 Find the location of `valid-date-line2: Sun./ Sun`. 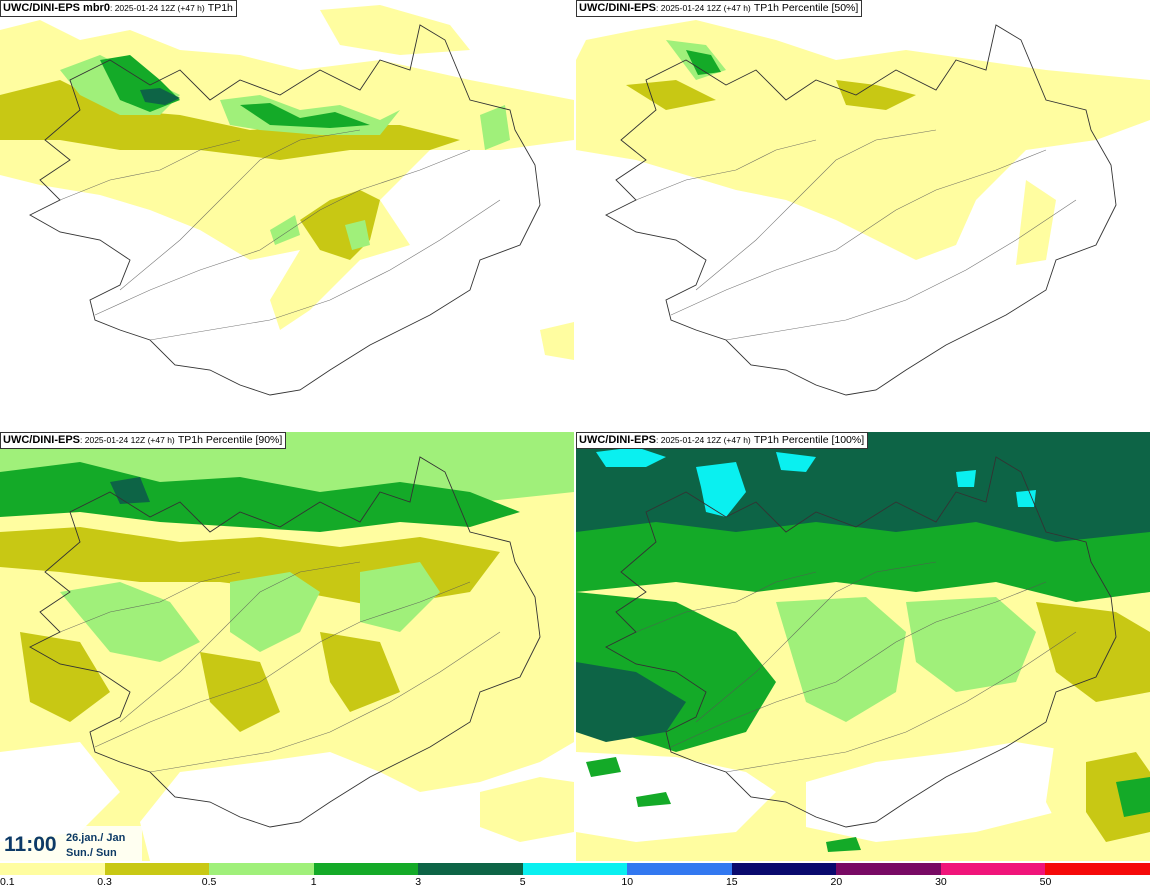

valid-date-line2: Sun./ Sun is located at coordinates (91, 853).